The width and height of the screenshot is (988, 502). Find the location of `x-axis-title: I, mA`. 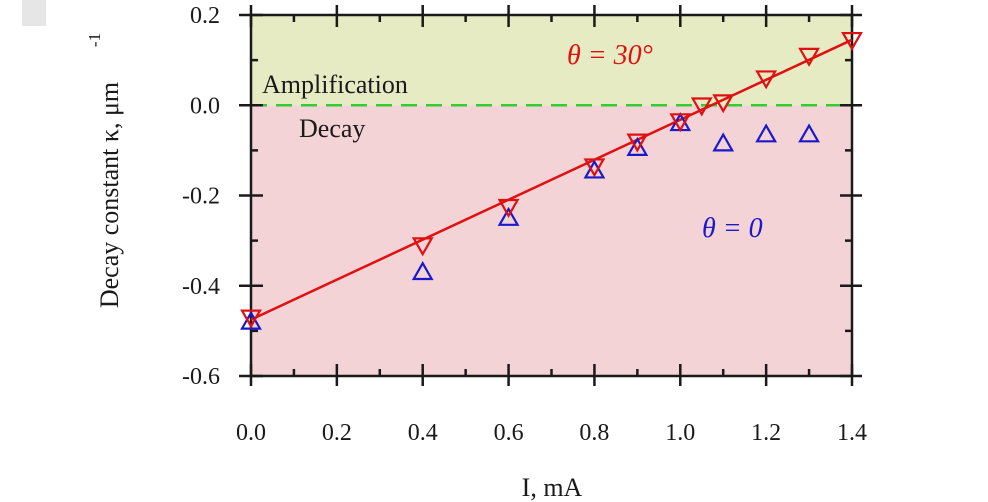

x-axis-title: I, mA is located at coordinates (552, 487).